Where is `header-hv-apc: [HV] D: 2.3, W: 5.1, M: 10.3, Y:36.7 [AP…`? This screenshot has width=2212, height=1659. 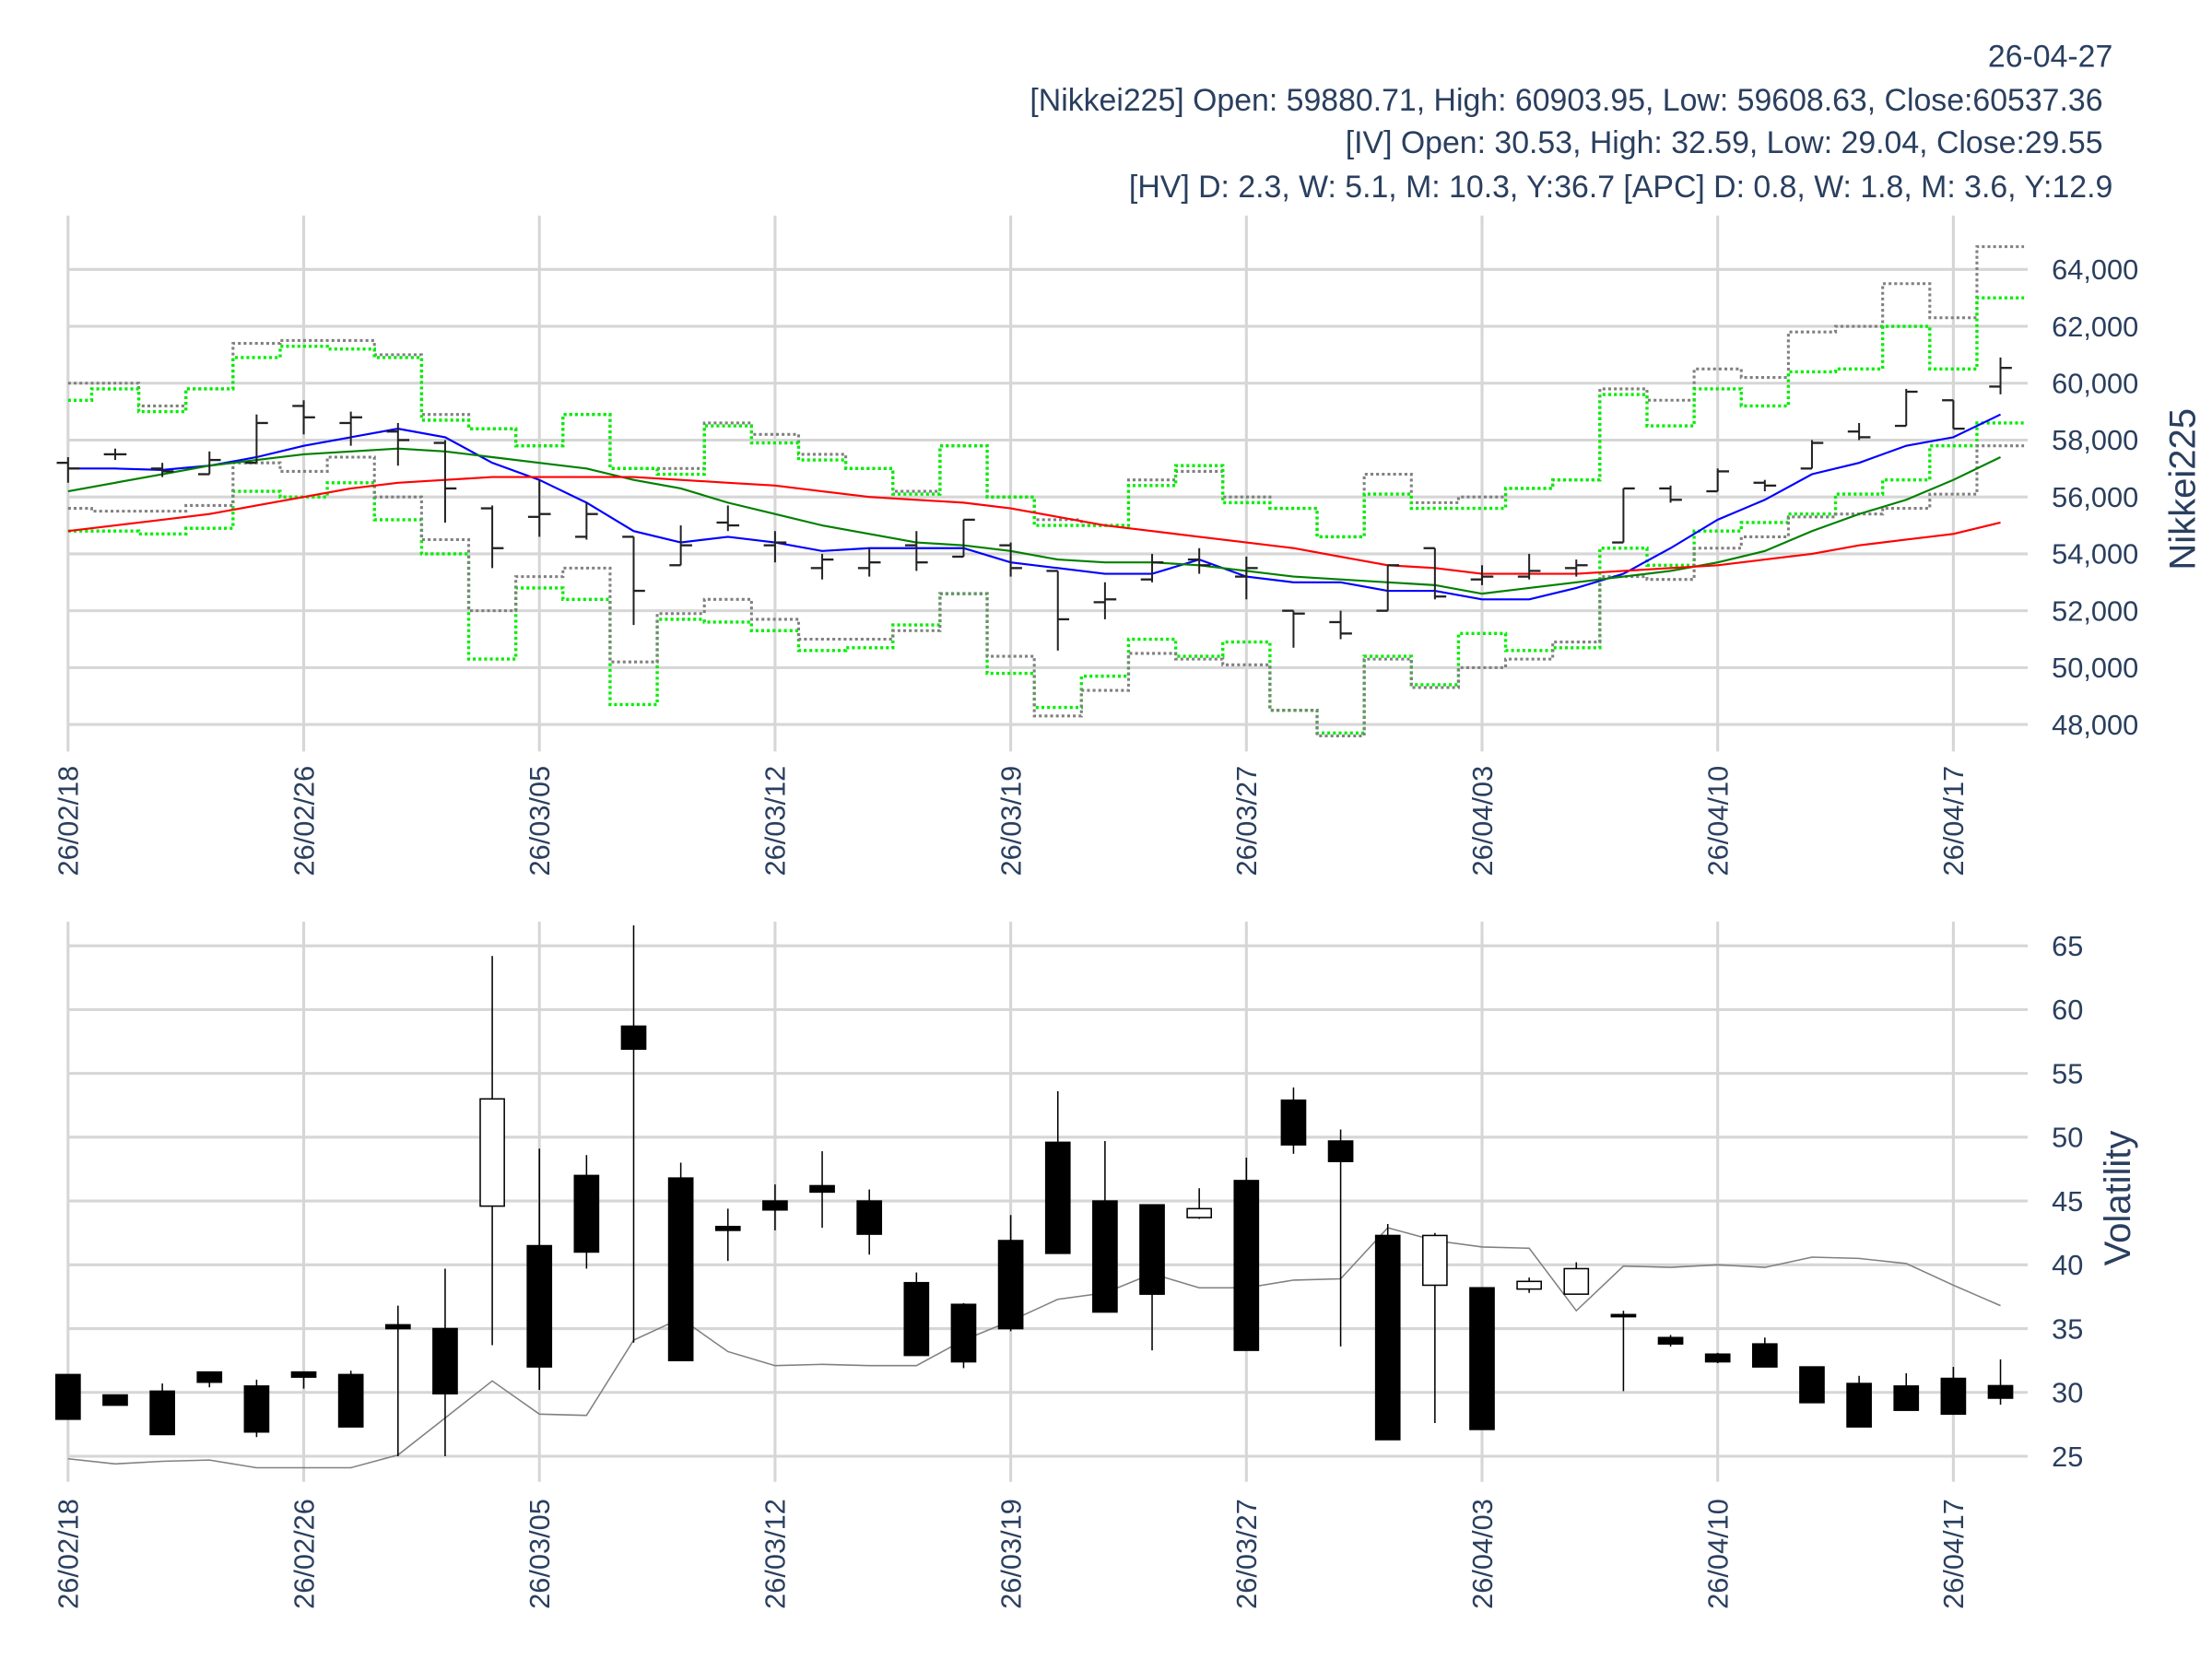
header-hv-apc: [HV] D: 2.3, W: 5.1, M: 10.3, Y:36.7 [AP… is located at coordinates (1620, 187).